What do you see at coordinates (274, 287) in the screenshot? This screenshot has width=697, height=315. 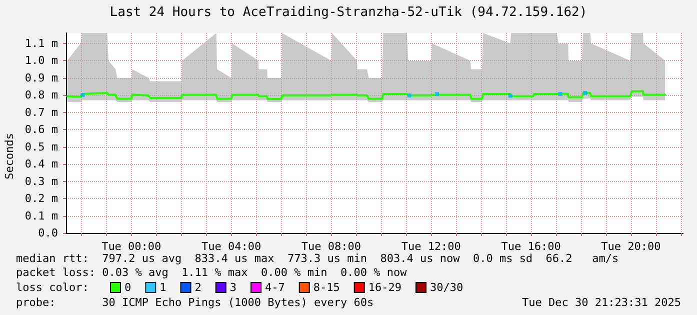 I see `legend-label: 4-7` at bounding box center [274, 287].